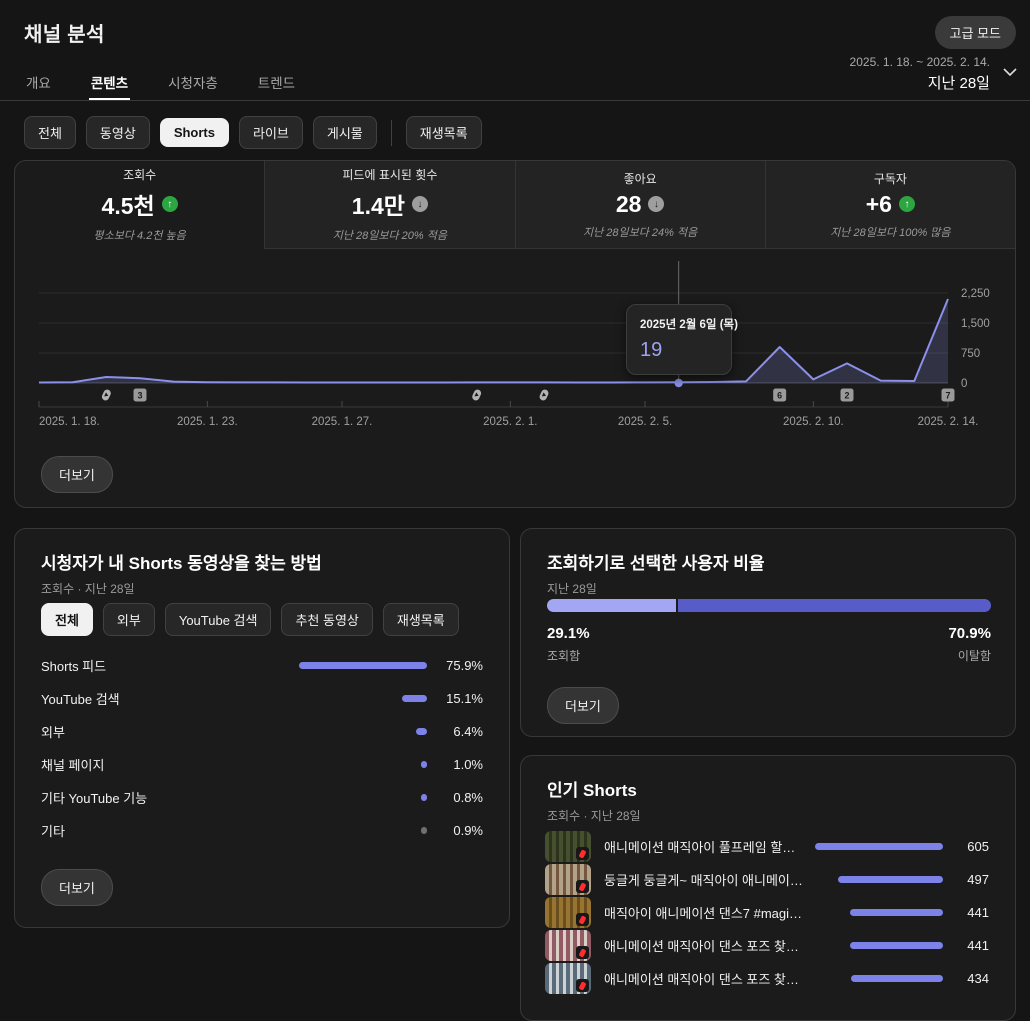  I want to click on traffic-chip-전체: 전체, so click(67, 619).